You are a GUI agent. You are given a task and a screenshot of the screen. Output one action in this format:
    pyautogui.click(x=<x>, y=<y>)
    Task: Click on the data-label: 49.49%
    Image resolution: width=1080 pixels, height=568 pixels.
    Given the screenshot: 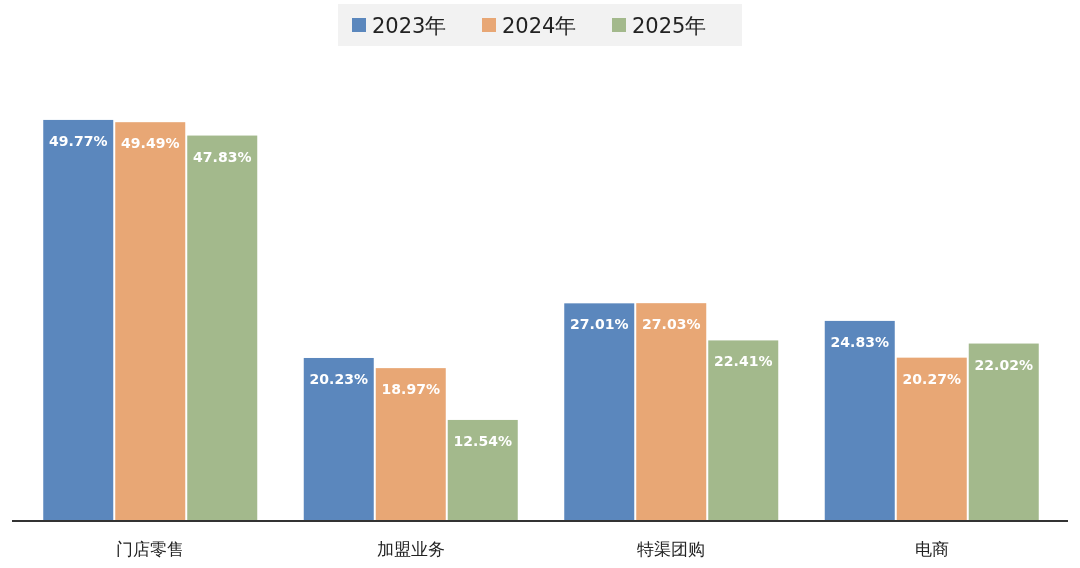 What is the action you would take?
    pyautogui.click(x=150, y=143)
    